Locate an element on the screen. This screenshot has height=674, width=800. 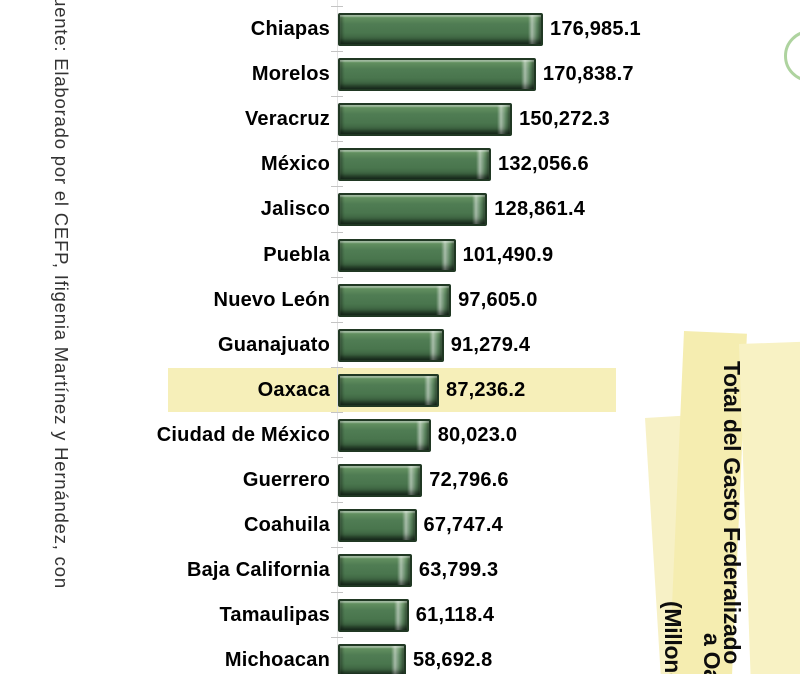
chart-row: Puebla 101,490.9 is located at coordinates (400, 254).